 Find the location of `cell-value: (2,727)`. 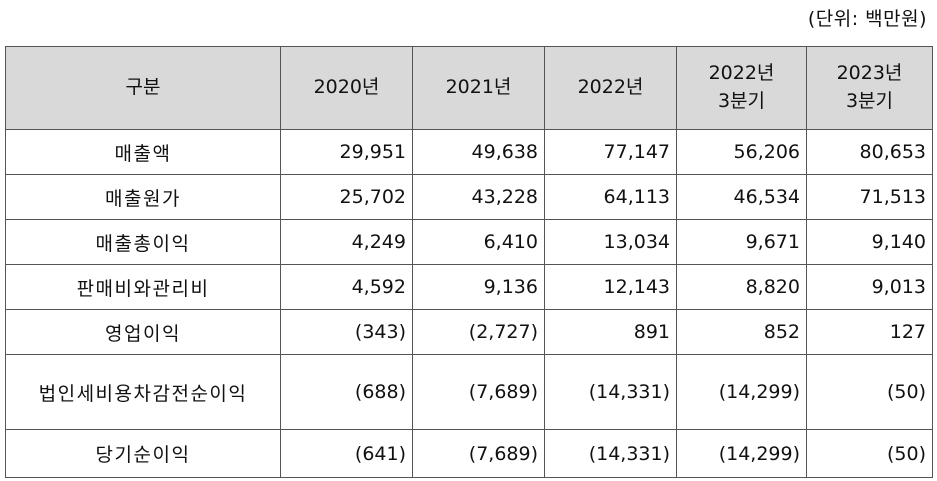

cell-value: (2,727) is located at coordinates (478, 332).